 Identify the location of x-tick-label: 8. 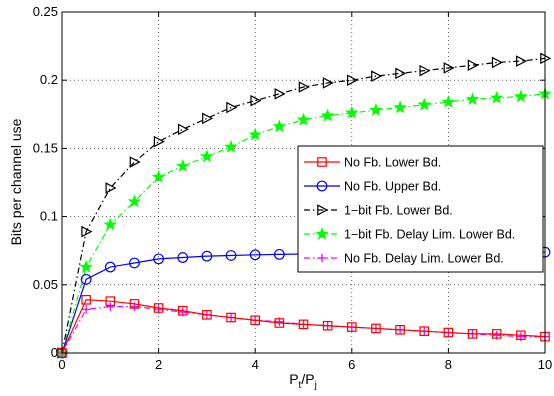
(448, 364).